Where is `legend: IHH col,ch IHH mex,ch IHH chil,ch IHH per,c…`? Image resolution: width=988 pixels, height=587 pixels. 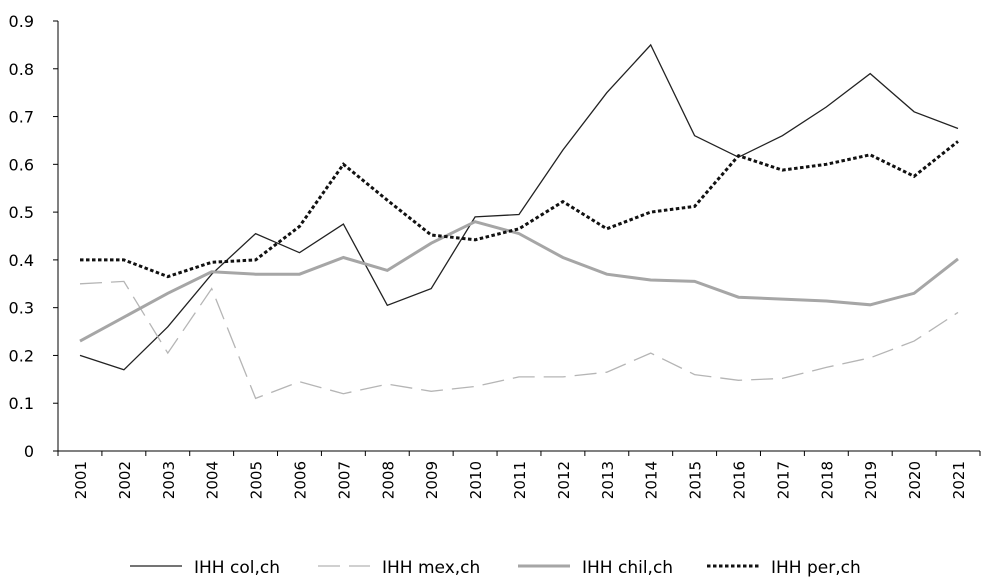
legend: IHH col,ch IHH mex,ch IHH chil,ch IHH per,c… is located at coordinates (495, 568).